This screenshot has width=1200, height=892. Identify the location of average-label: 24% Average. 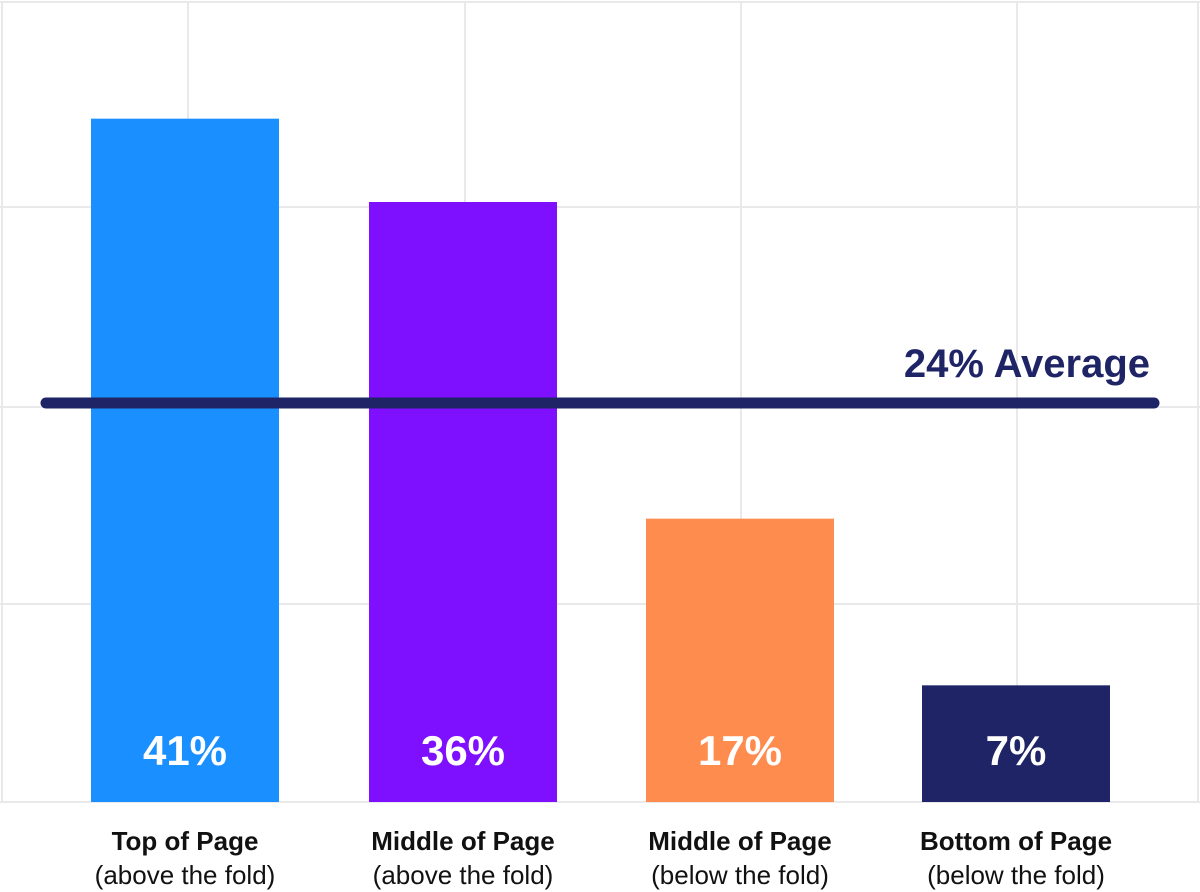
(1027, 364).